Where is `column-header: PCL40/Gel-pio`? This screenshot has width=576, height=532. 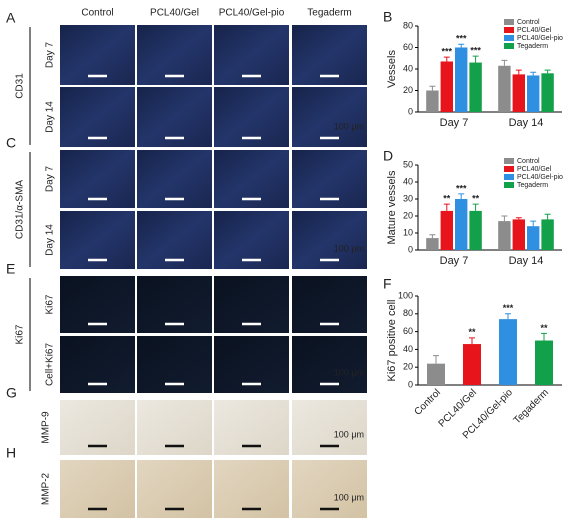
column-header: PCL40/Gel-pio is located at coordinates (252, 13).